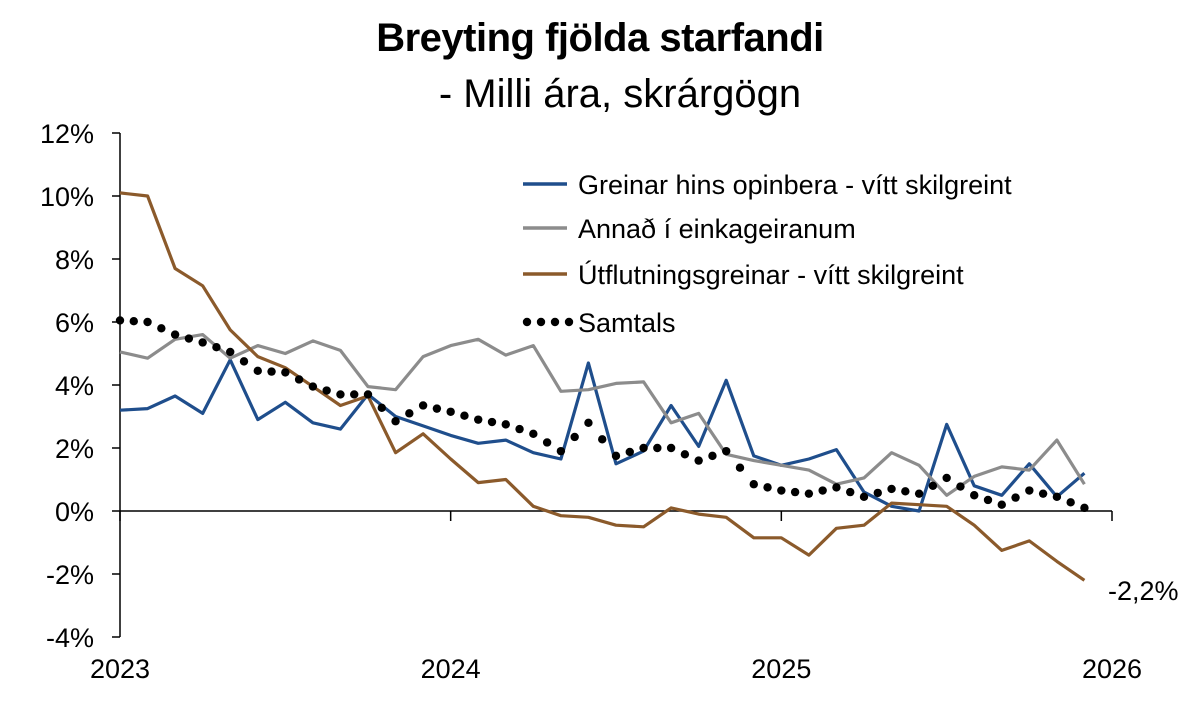 Image resolution: width=1200 pixels, height=701 pixels. I want to click on x-tick-label: 2024, so click(451, 669).